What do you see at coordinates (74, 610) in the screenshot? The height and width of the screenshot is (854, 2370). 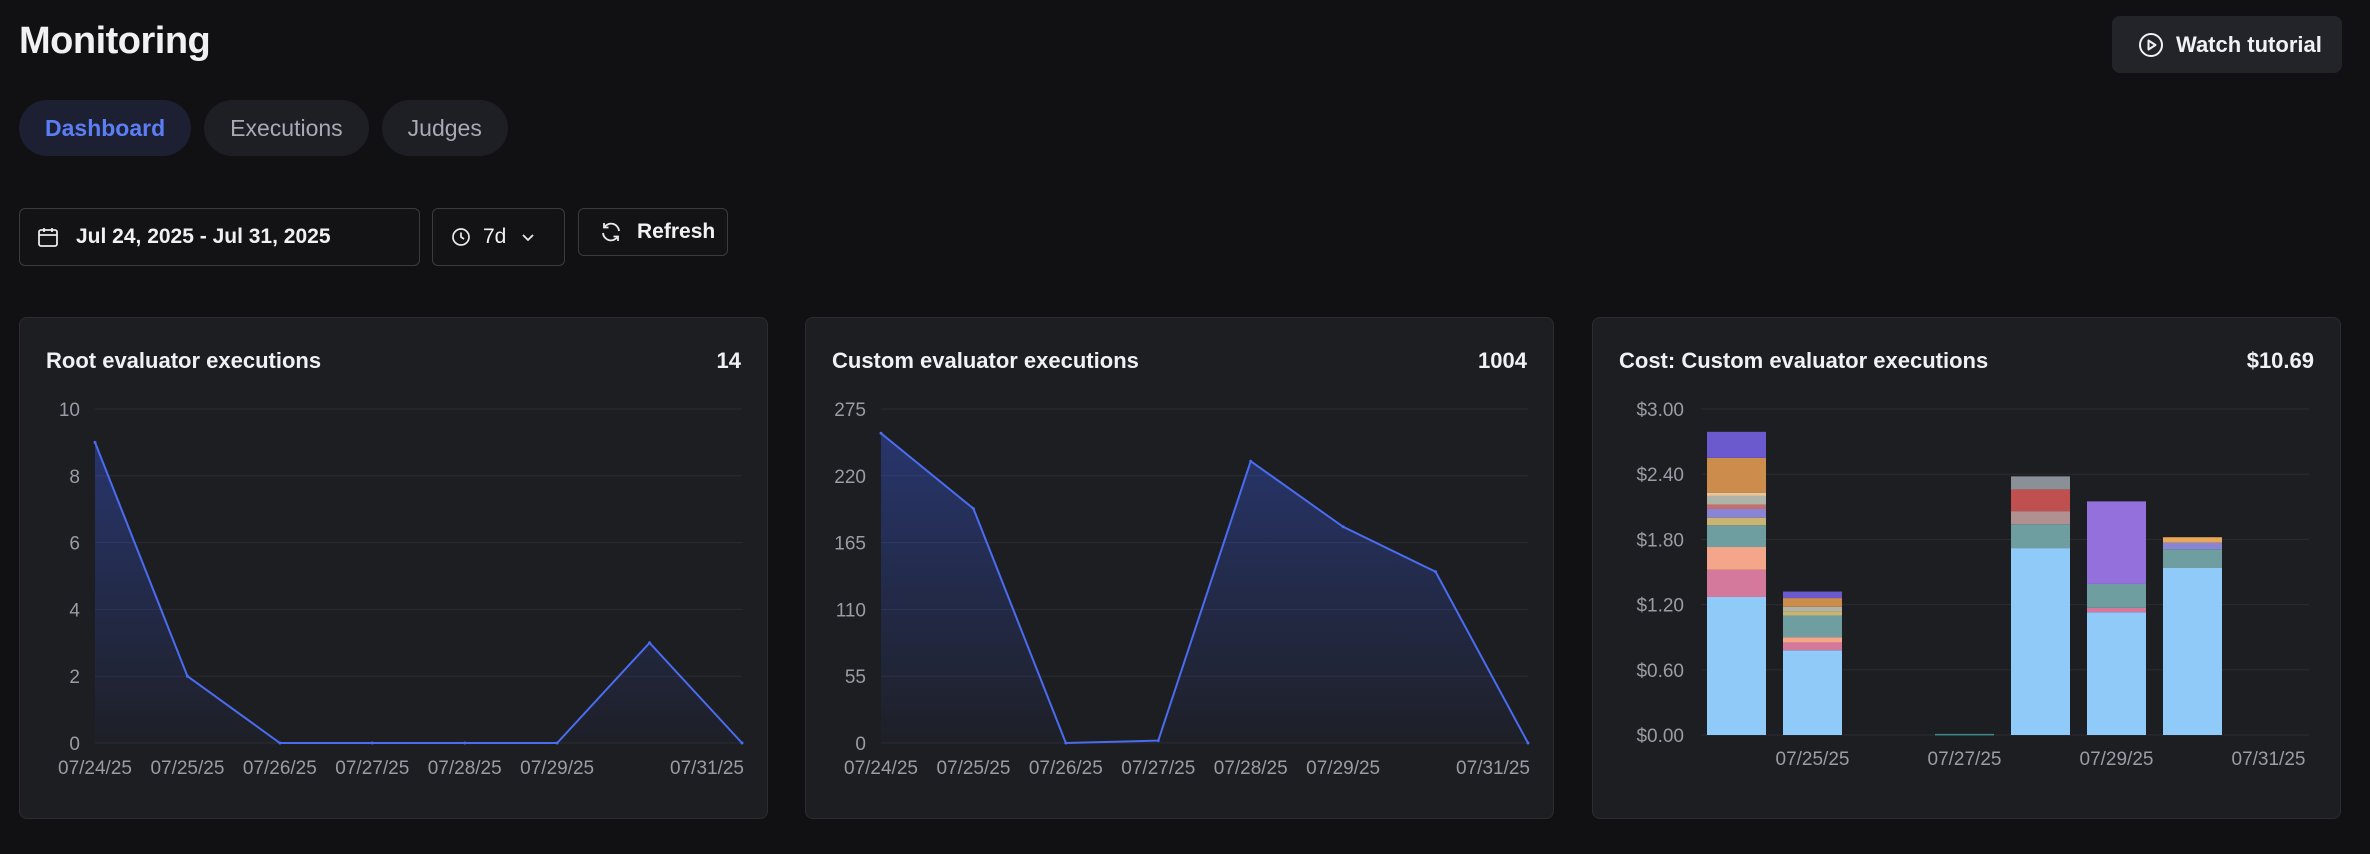 I see `y-tick-label: 4` at bounding box center [74, 610].